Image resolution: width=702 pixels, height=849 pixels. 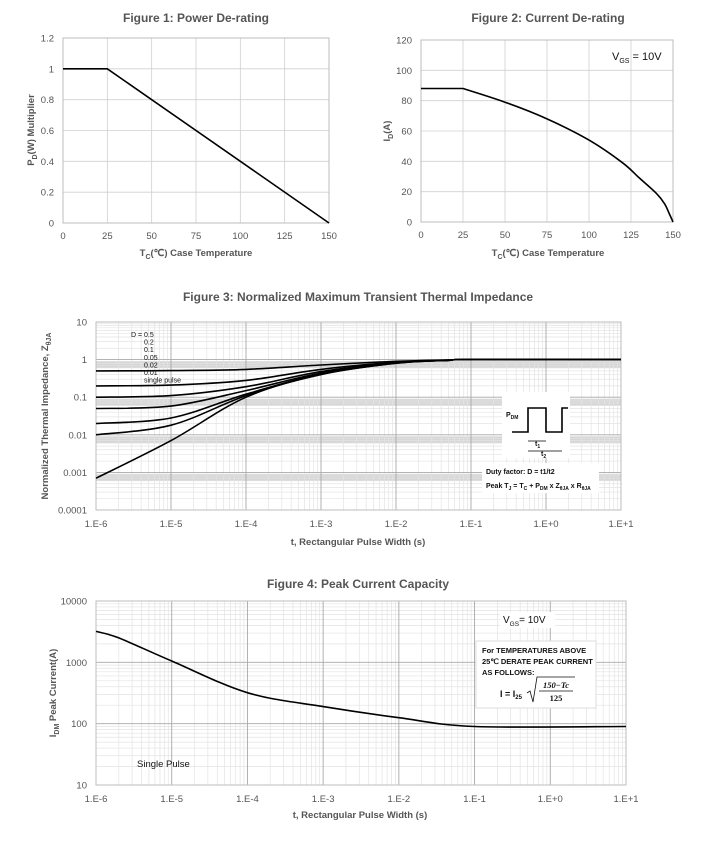 I want to click on f2-ytick: 40, so click(x=406, y=162).